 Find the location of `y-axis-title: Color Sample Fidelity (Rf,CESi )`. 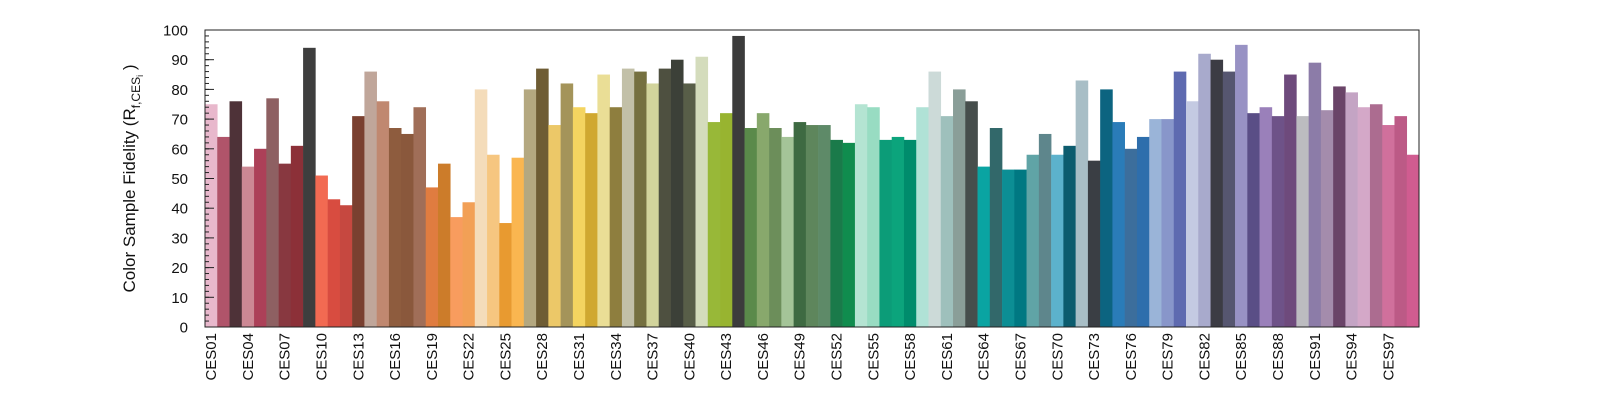

y-axis-title: Color Sample Fidelity (Rf,CESi ) is located at coordinates (132, 179).